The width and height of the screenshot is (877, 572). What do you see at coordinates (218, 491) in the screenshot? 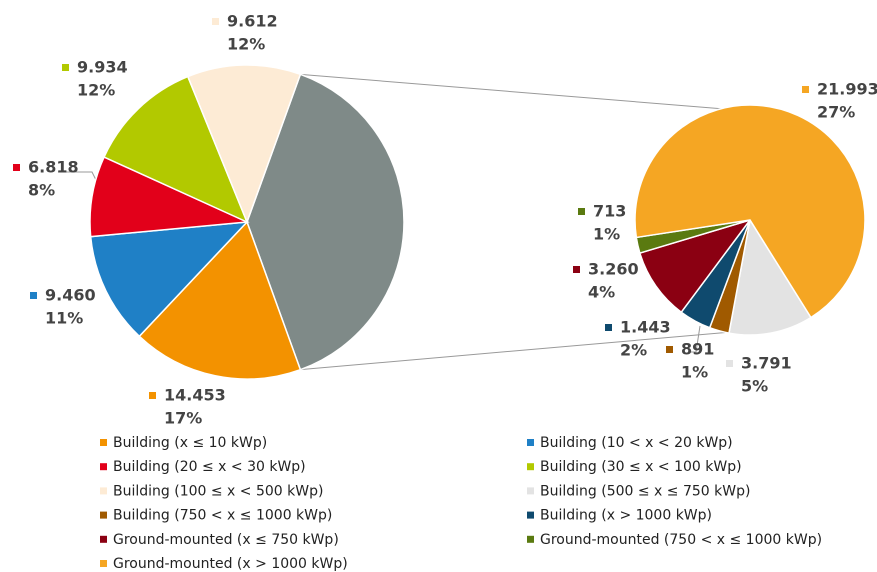
I see `legend-label: Building (100 ≤ x < 500 kWp)` at bounding box center [218, 491].